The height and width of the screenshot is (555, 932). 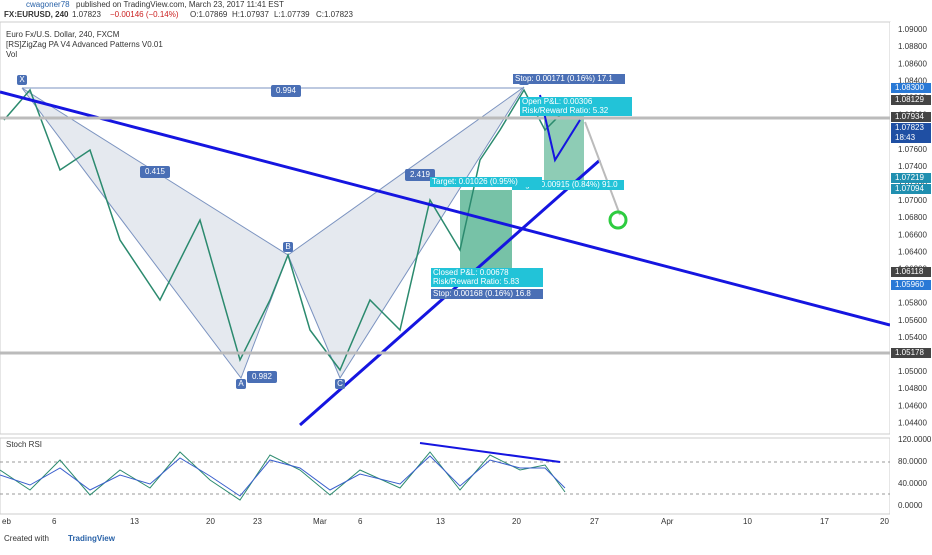 I want to click on price-tag-label: 1.08300, so click(x=909, y=87).